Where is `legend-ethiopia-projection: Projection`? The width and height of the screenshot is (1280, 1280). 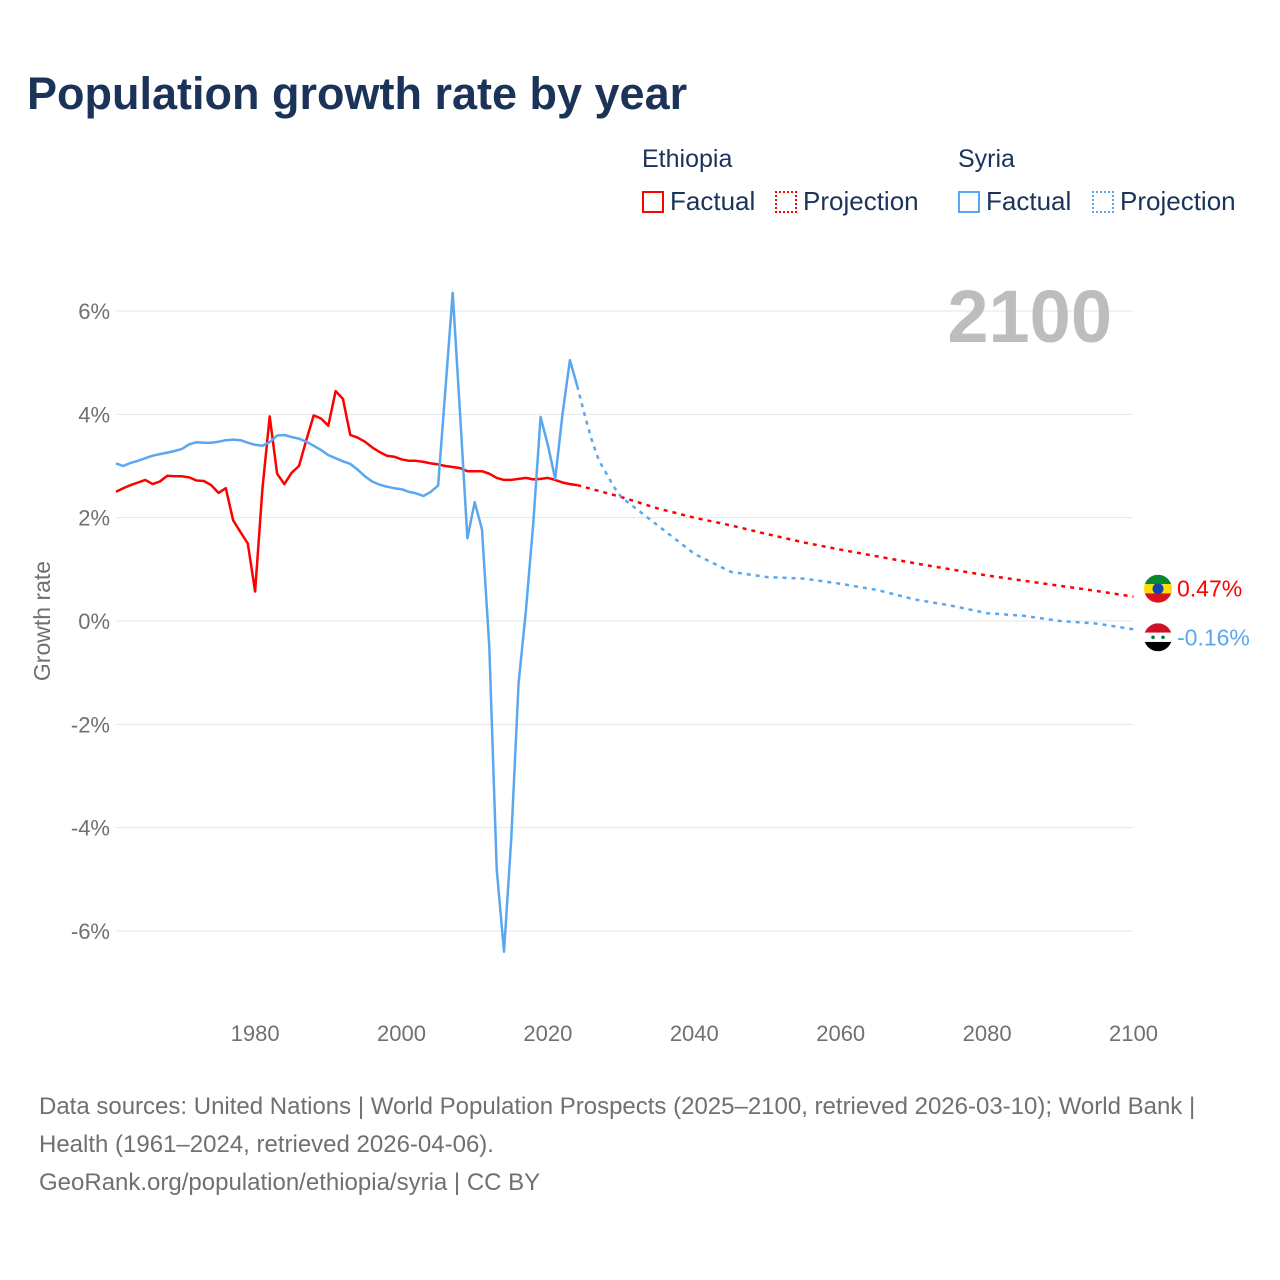 legend-ethiopia-projection: Projection is located at coordinates (847, 201).